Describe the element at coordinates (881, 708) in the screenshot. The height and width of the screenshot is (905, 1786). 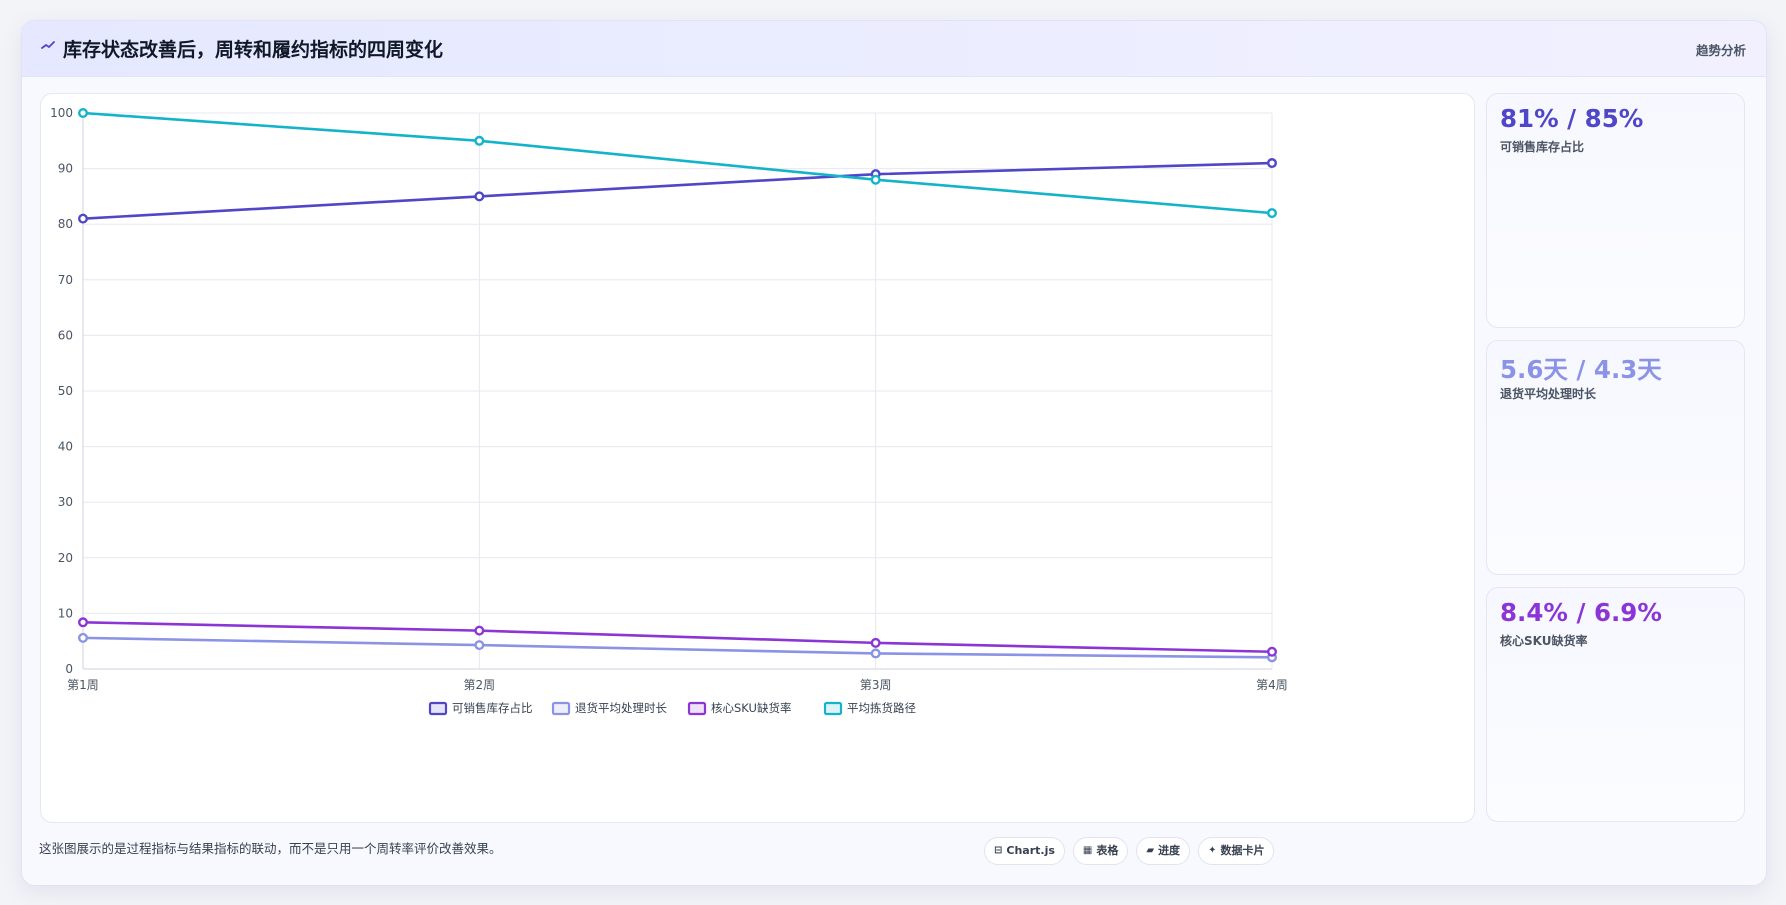
I see `legend-label: 平均拣货路径` at that location.